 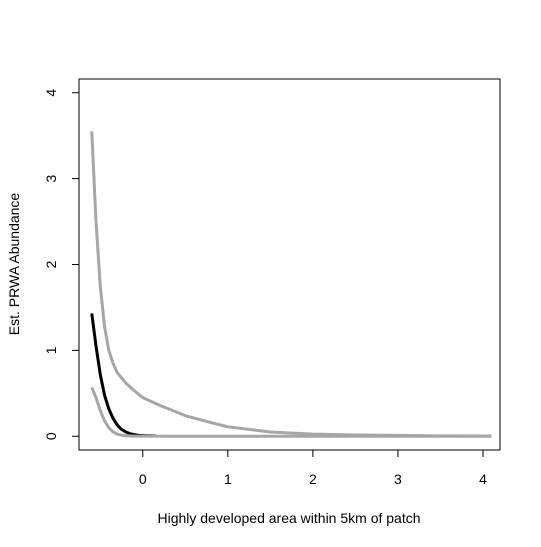 I want to click on y-tick-label: 4, so click(x=51, y=93).